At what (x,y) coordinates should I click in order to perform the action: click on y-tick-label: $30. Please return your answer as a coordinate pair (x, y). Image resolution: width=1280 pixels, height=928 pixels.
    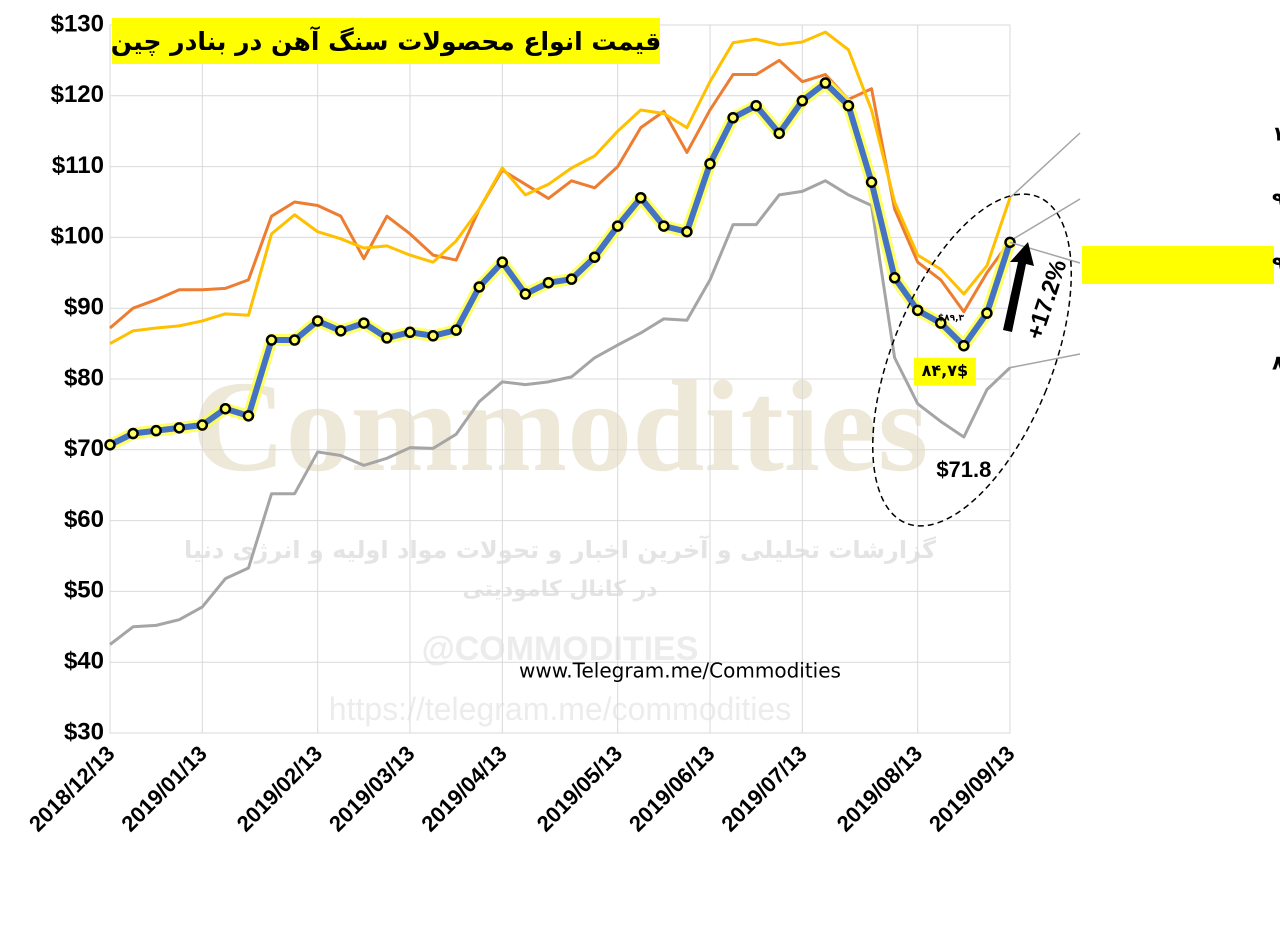
    Looking at the image, I should click on (84, 731).